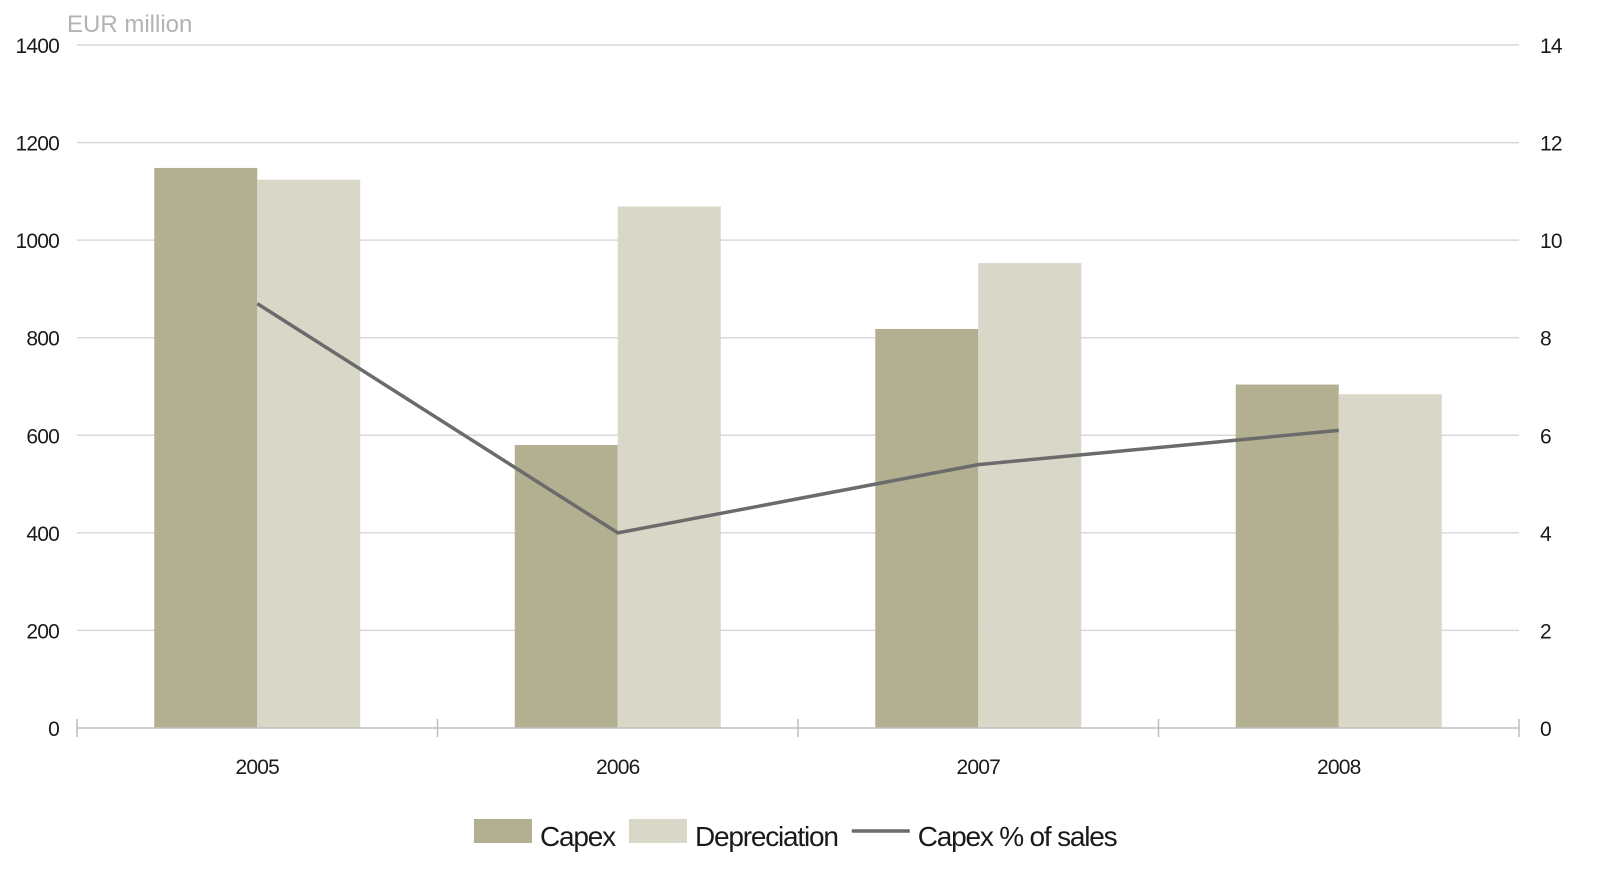  I want to click on y-left-tick-label: 400, so click(42, 534).